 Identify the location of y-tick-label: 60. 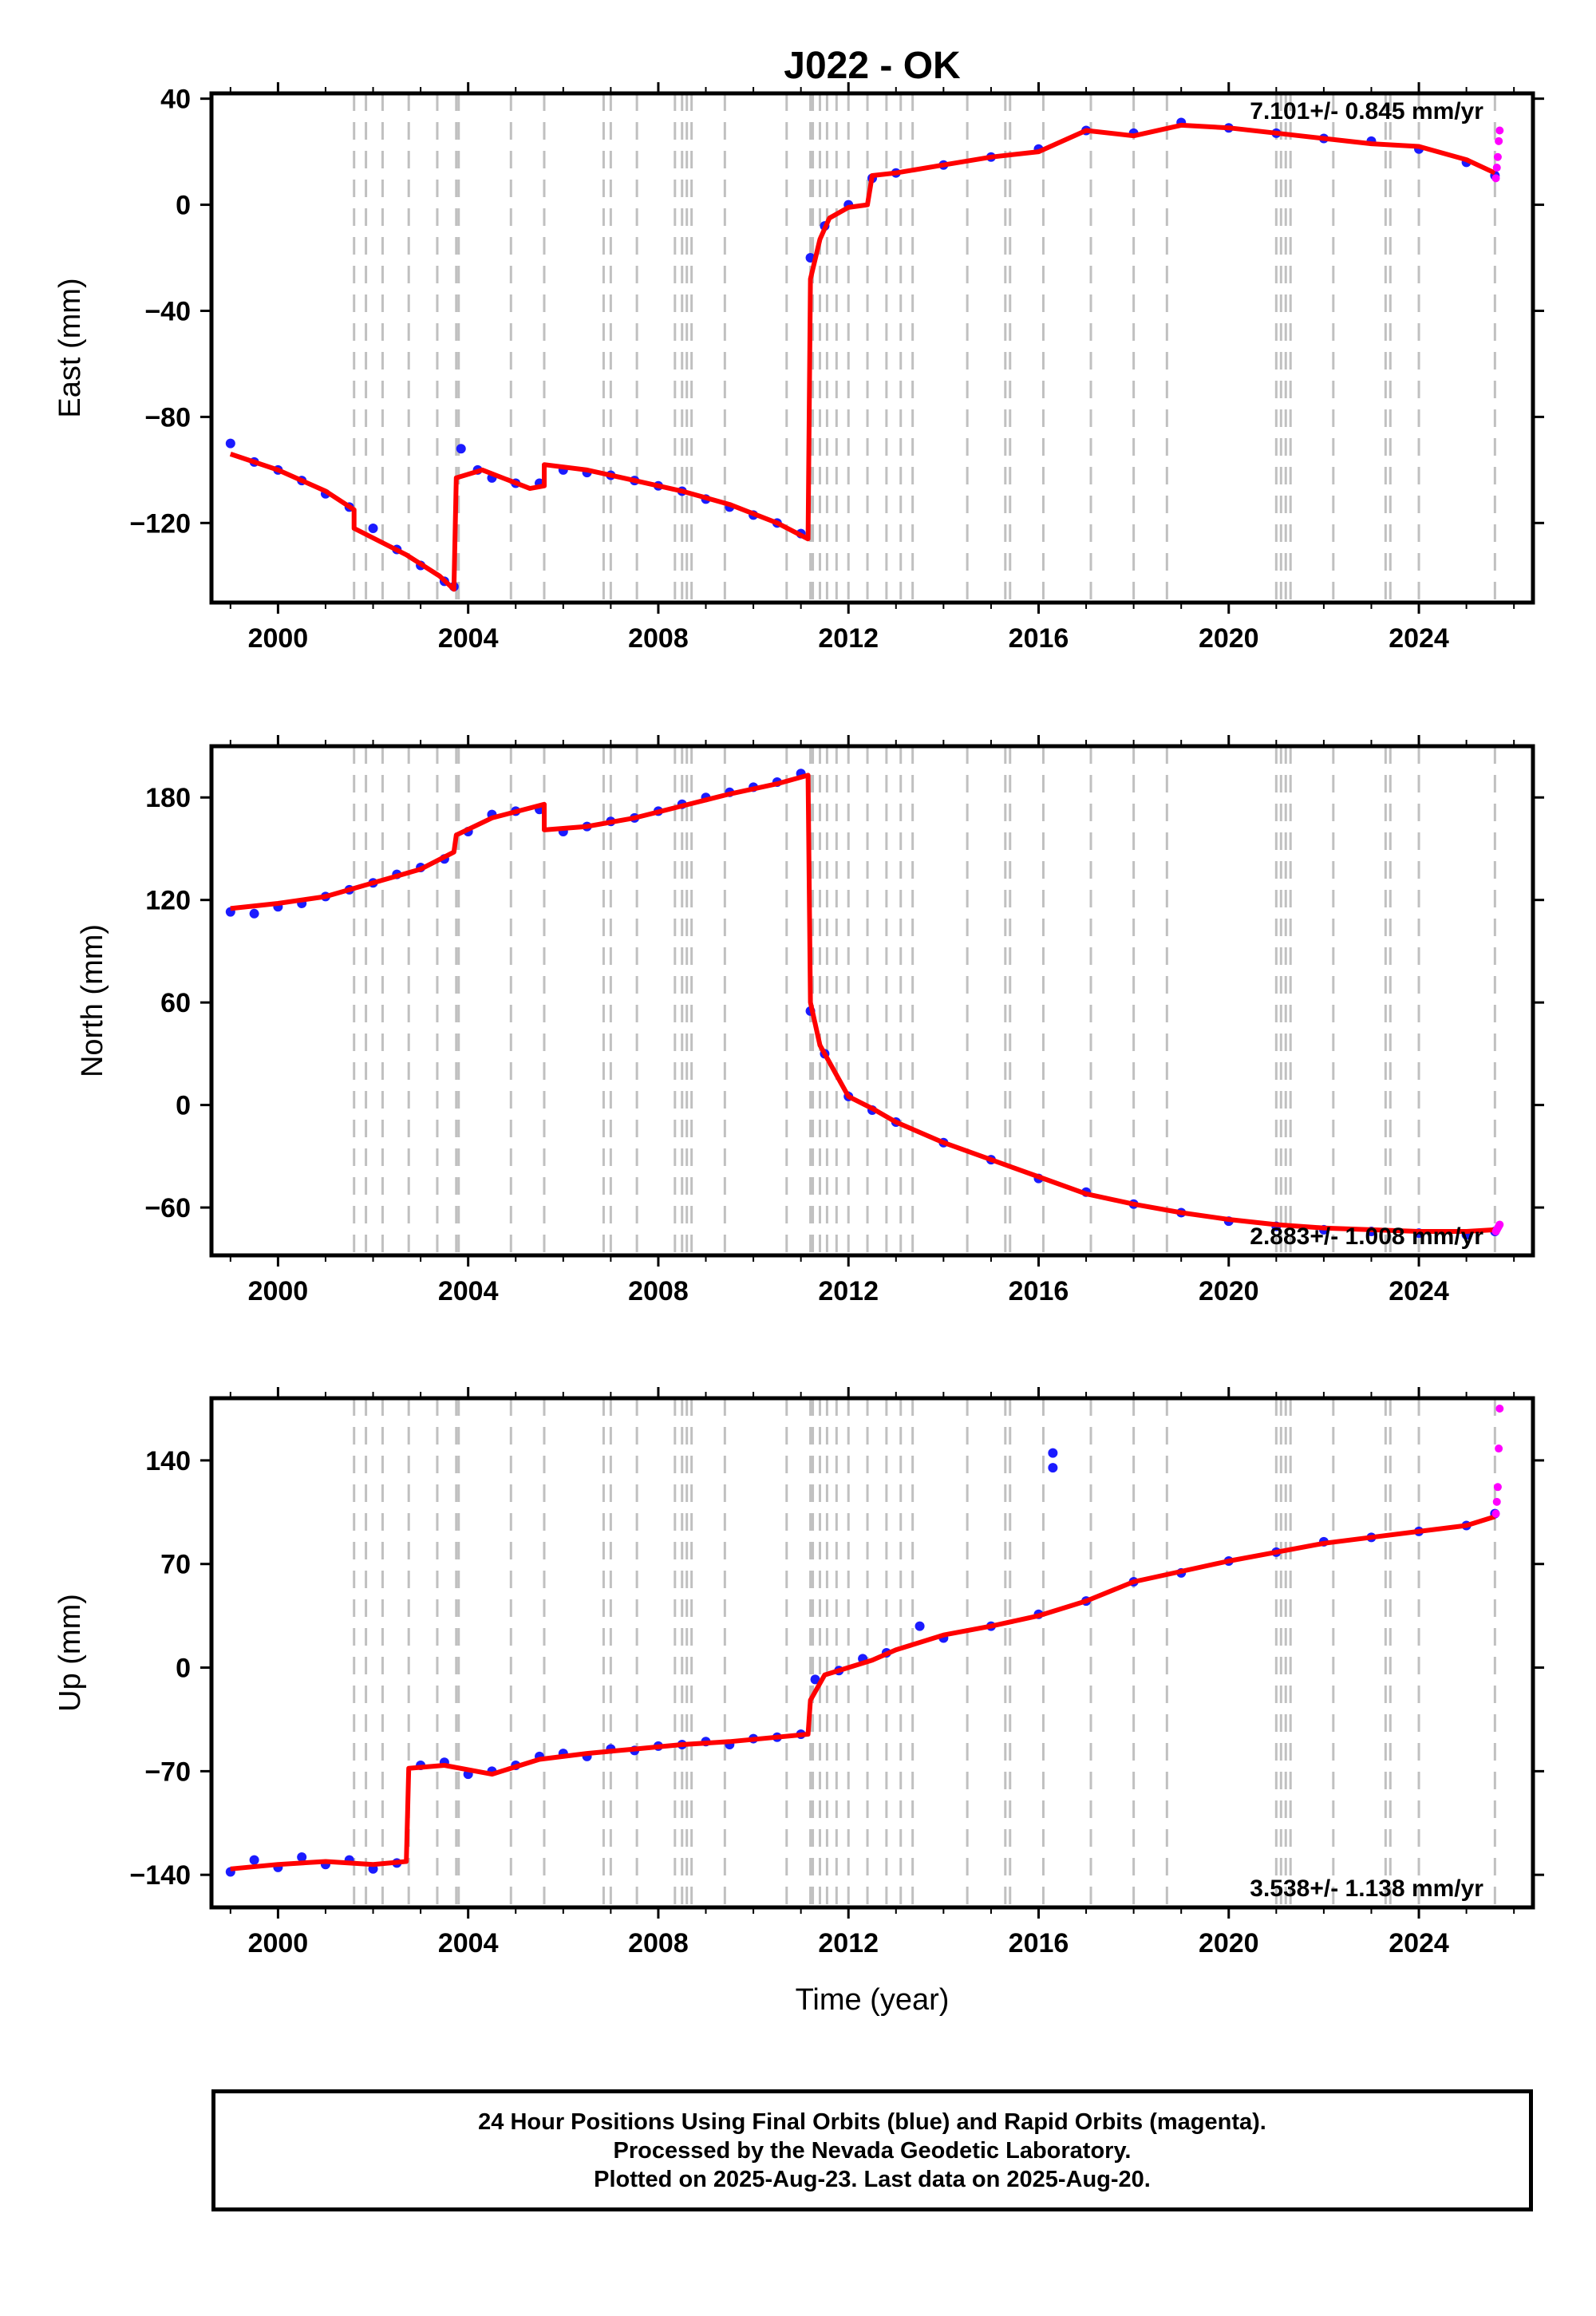
(175, 1003).